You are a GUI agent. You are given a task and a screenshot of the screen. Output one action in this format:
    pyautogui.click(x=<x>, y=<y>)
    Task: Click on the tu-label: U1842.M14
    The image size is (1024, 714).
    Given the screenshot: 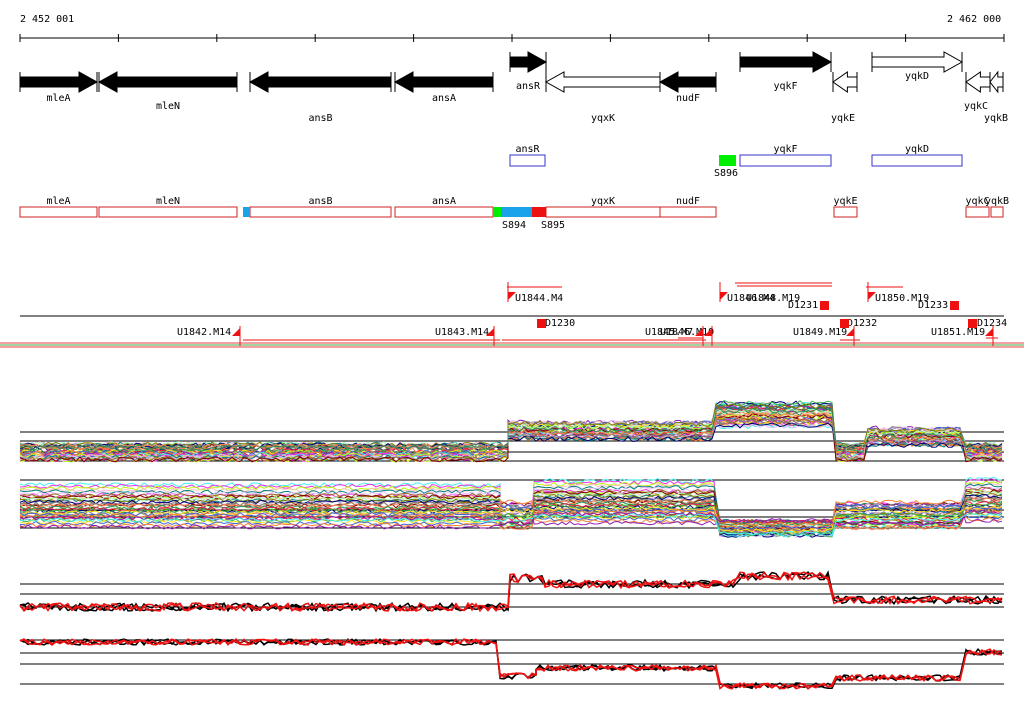 What is the action you would take?
    pyautogui.click(x=204, y=332)
    